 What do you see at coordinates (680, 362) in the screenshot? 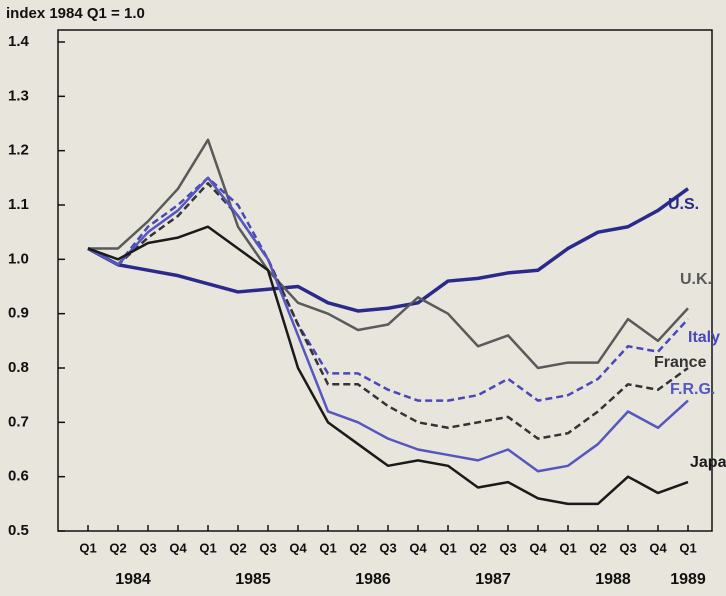
I see `series-label: France` at bounding box center [680, 362].